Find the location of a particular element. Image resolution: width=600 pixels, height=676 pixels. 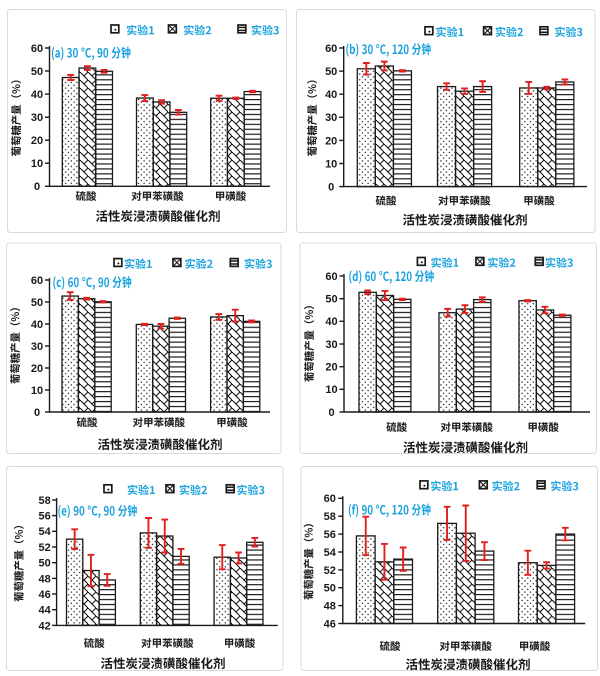

svg-text: 42 is located at coordinates (44, 626).